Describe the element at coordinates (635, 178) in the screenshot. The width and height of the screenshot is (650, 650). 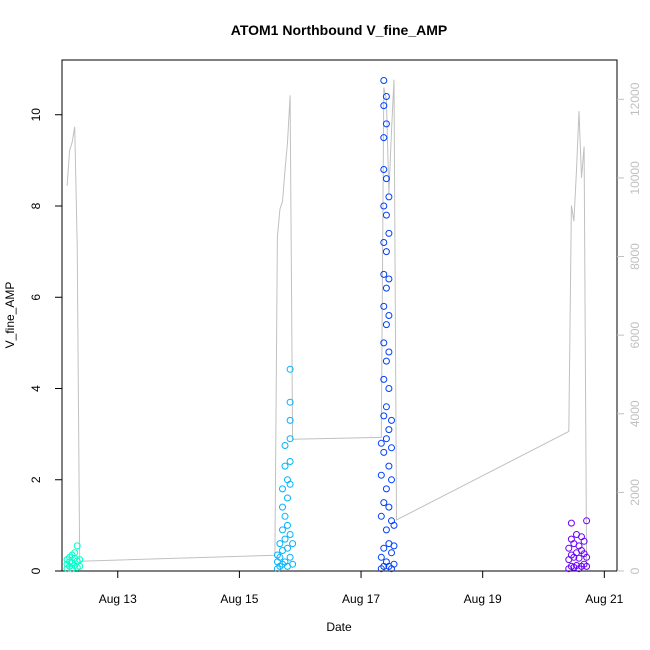
I see `y2-tick-label: 10000` at that location.